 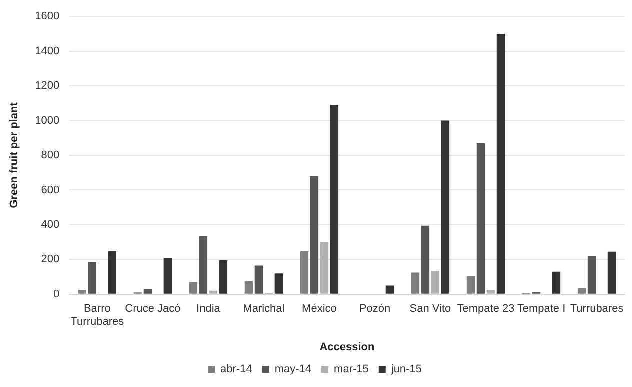 I want to click on y-tick-label: 1000, so click(x=47, y=120).